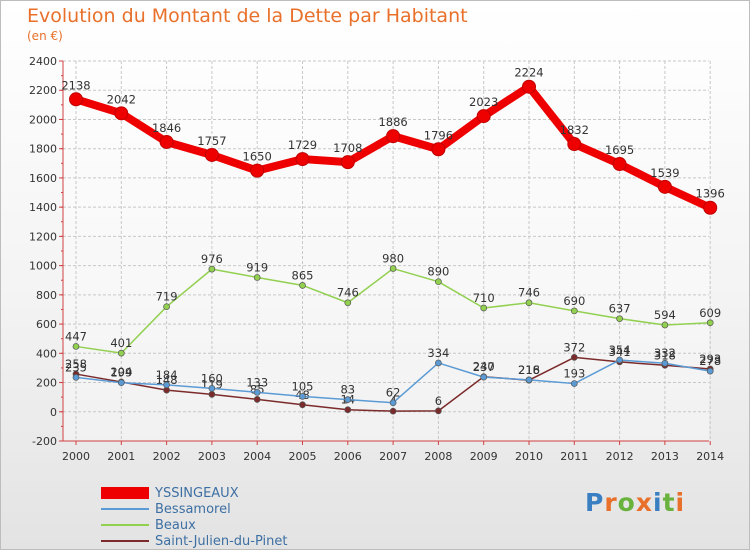  I want to click on x-tick-label: 2013, so click(665, 456).